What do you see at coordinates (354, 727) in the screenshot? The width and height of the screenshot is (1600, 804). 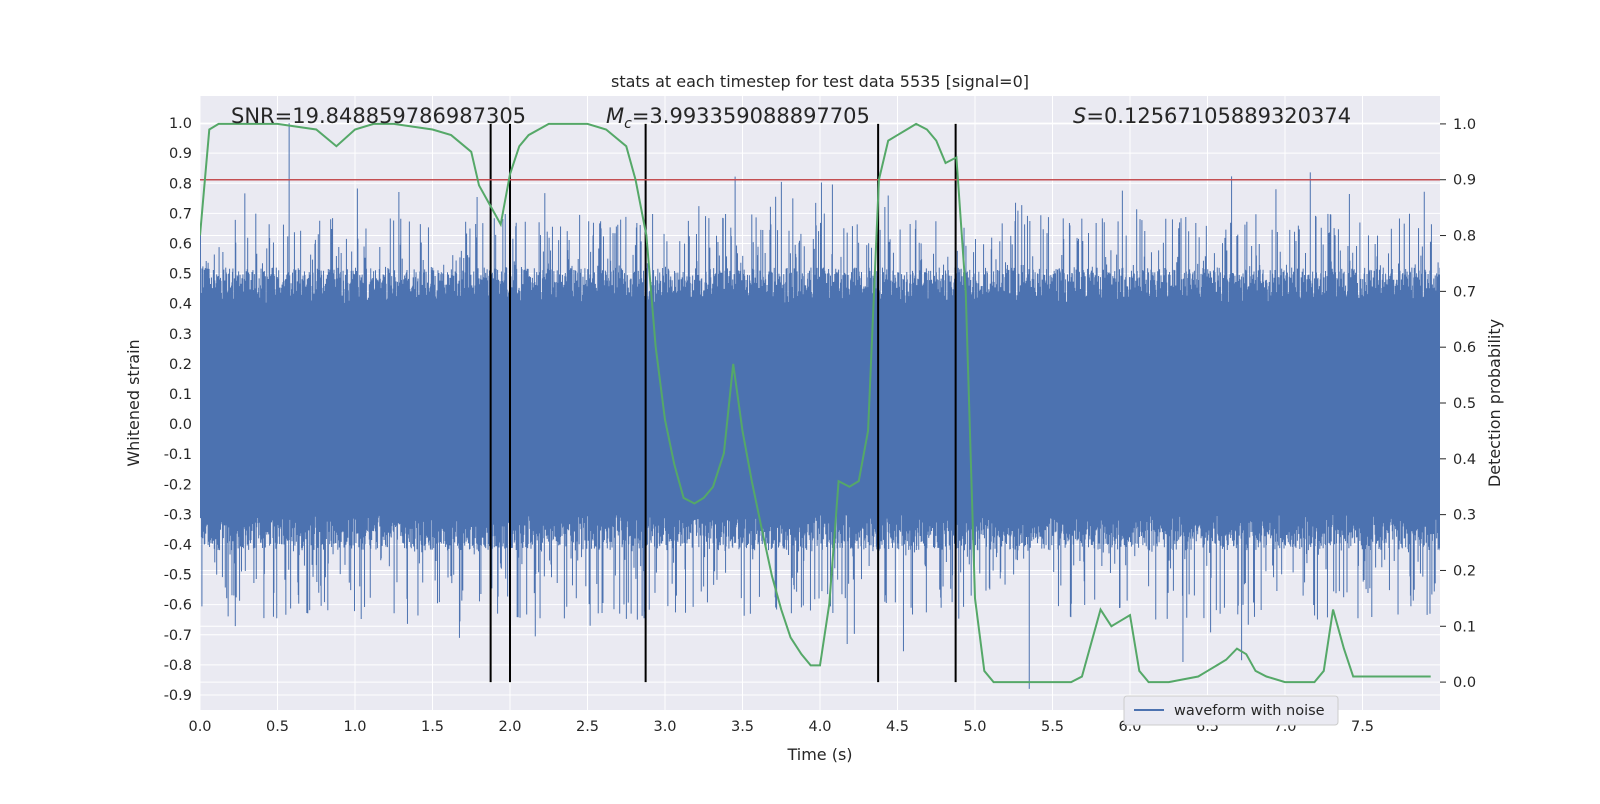 I see `x-tick-label: 1.0` at bounding box center [354, 727].